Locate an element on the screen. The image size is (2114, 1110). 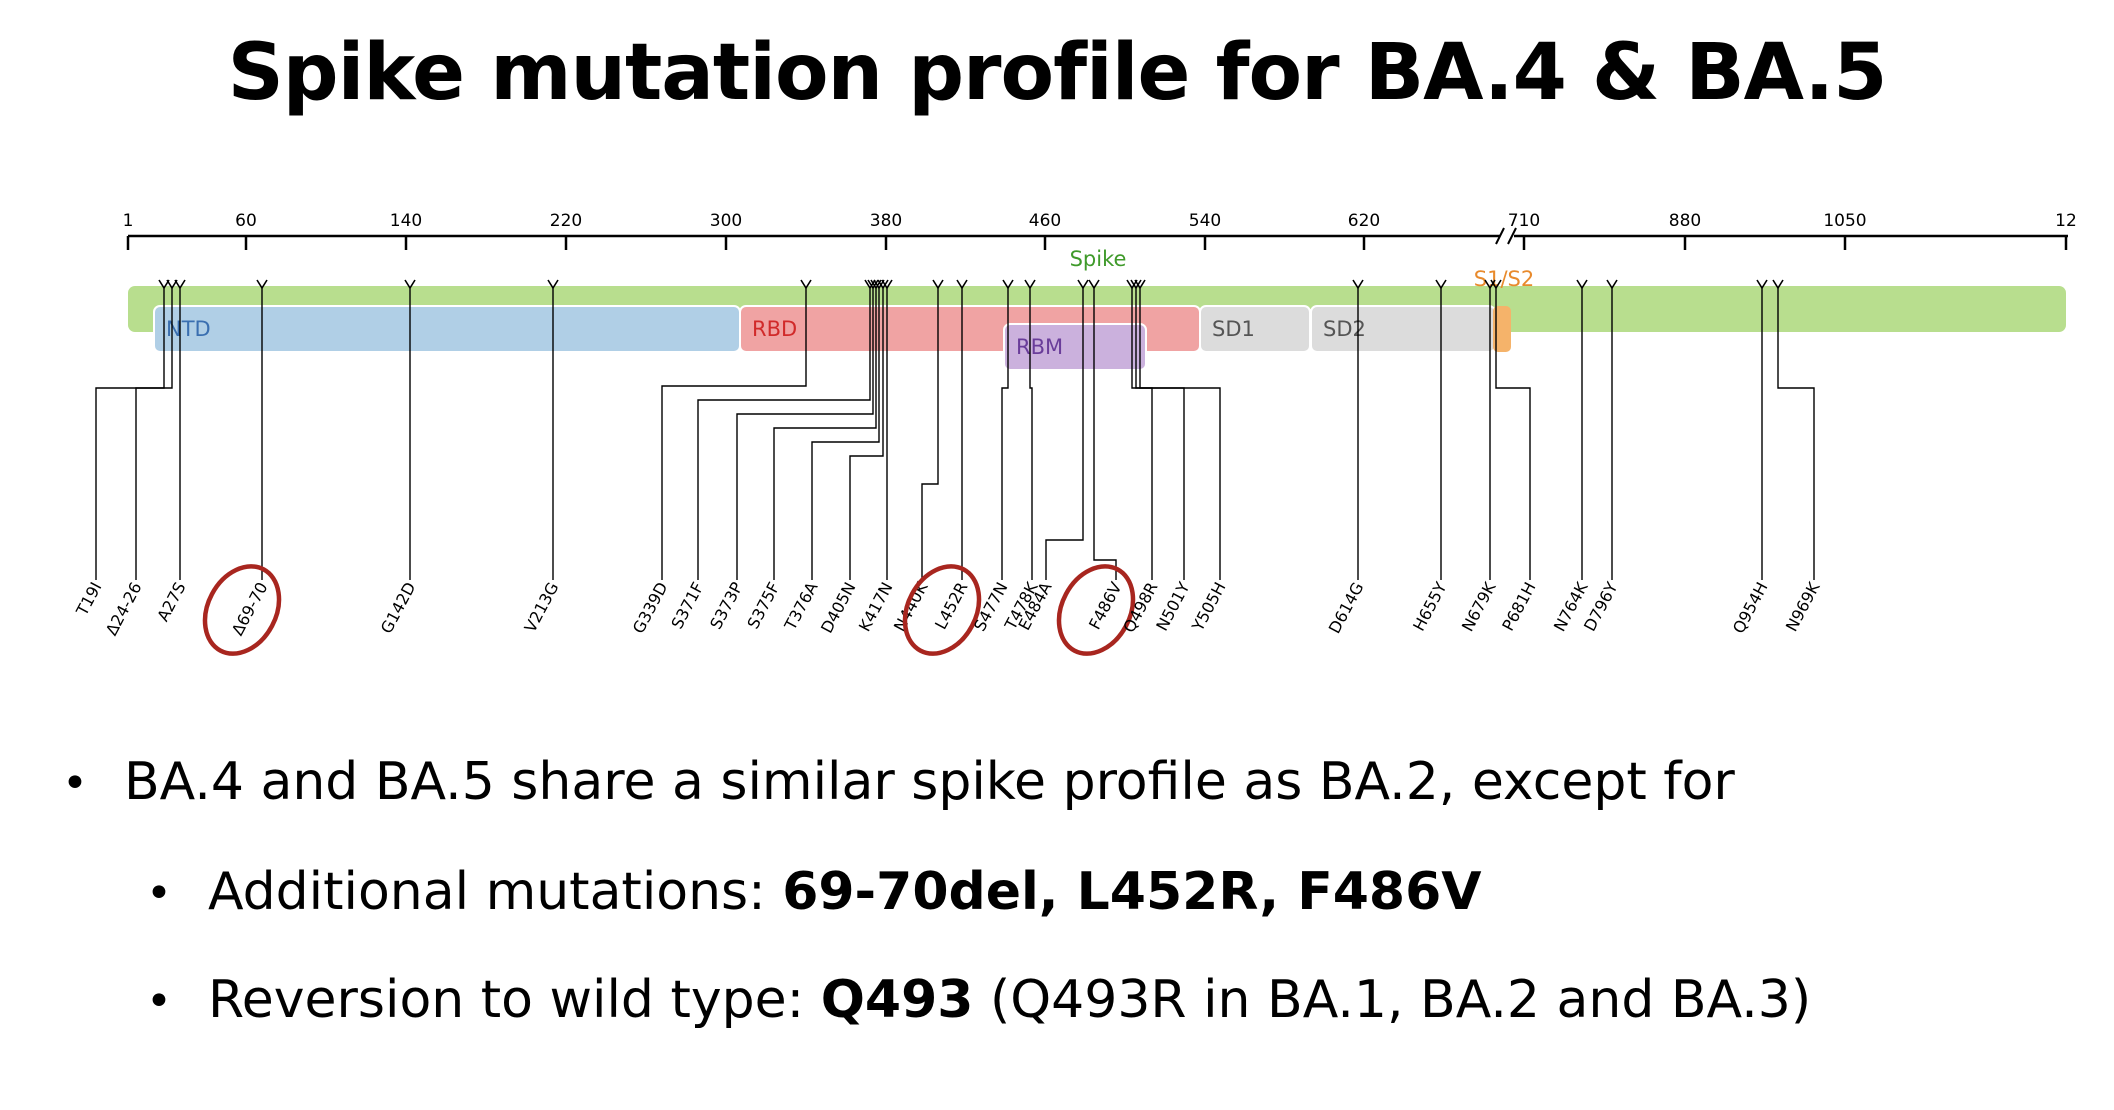
mutation-label: G339D is located at coordinates (650, 608).